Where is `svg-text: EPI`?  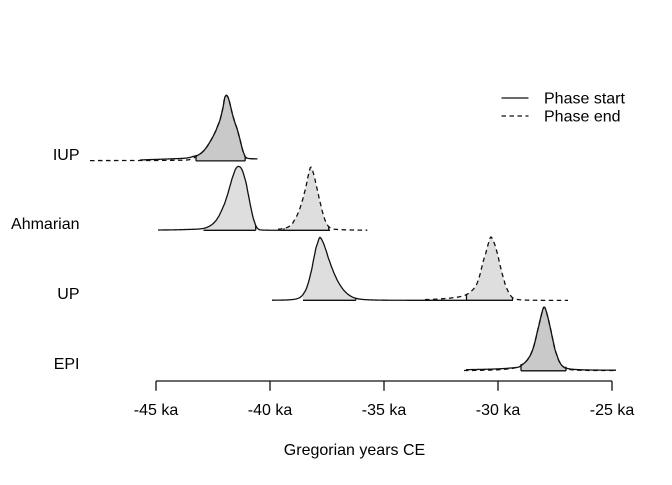
svg-text: EPI is located at coordinates (67, 364).